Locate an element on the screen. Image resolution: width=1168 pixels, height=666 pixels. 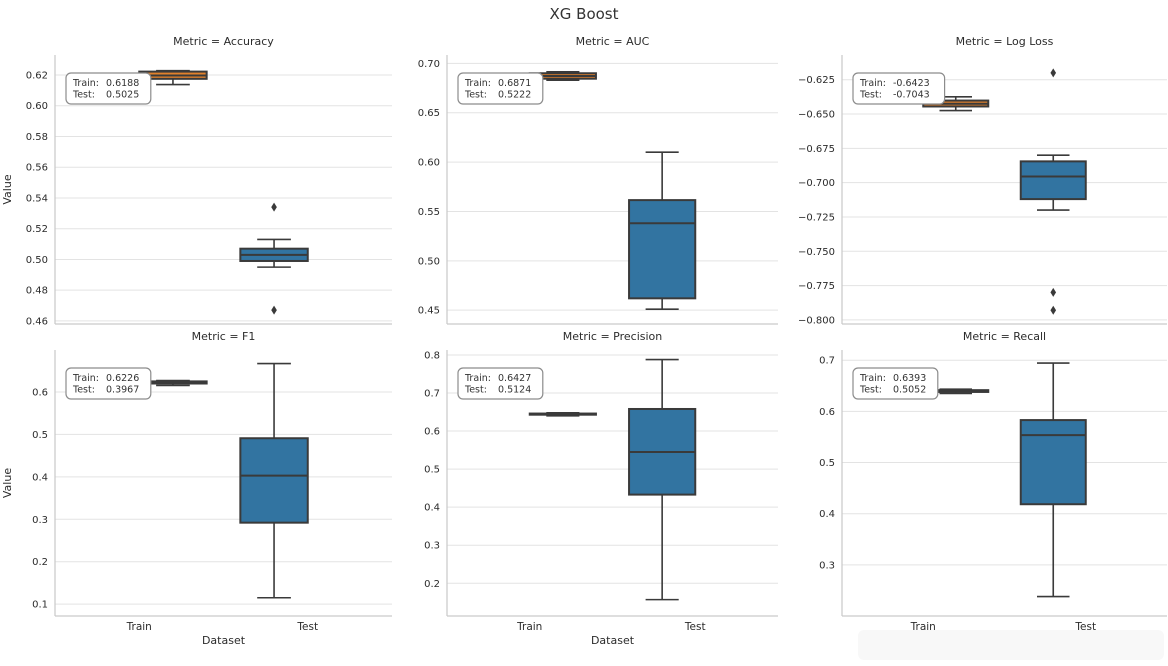
y-tick-label: 0.45 is located at coordinates (429, 311).